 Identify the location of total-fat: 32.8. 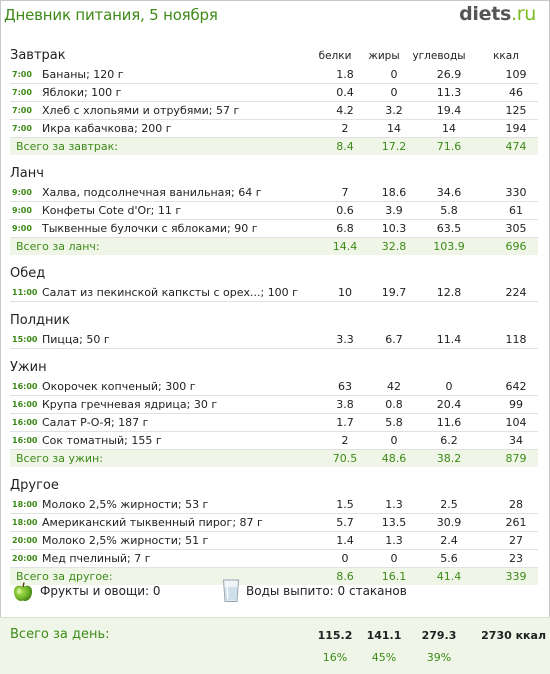
(394, 246).